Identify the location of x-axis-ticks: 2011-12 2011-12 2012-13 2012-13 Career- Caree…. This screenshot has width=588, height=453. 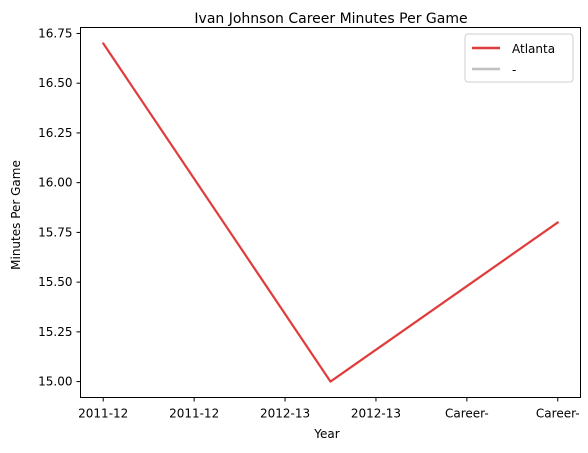
(329, 409).